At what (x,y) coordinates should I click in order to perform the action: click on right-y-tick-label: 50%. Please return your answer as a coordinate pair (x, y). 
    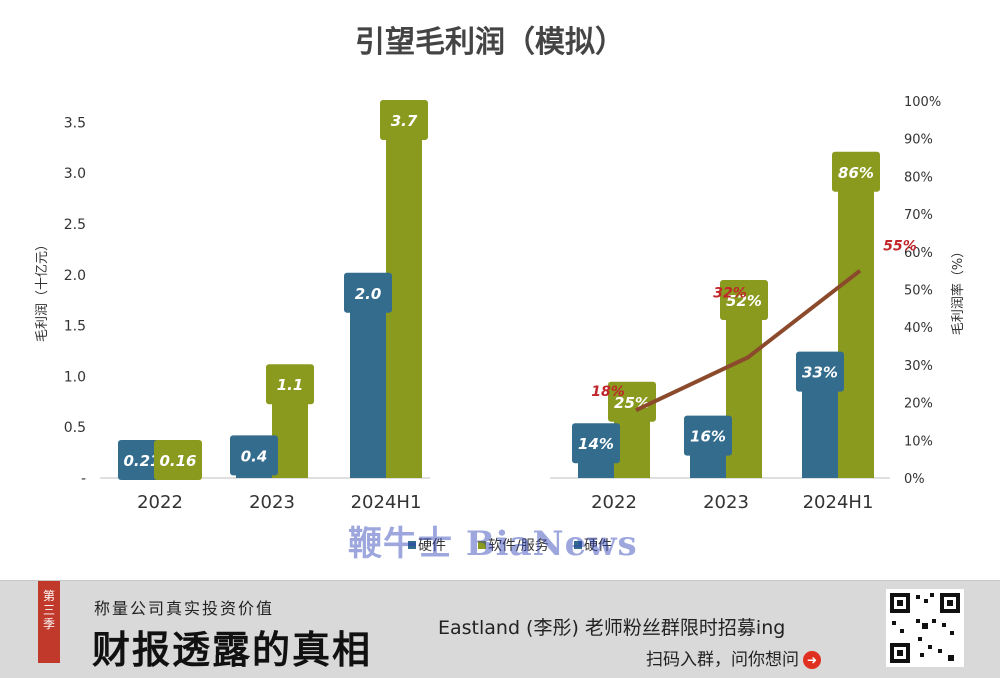
    Looking at the image, I should click on (918, 291).